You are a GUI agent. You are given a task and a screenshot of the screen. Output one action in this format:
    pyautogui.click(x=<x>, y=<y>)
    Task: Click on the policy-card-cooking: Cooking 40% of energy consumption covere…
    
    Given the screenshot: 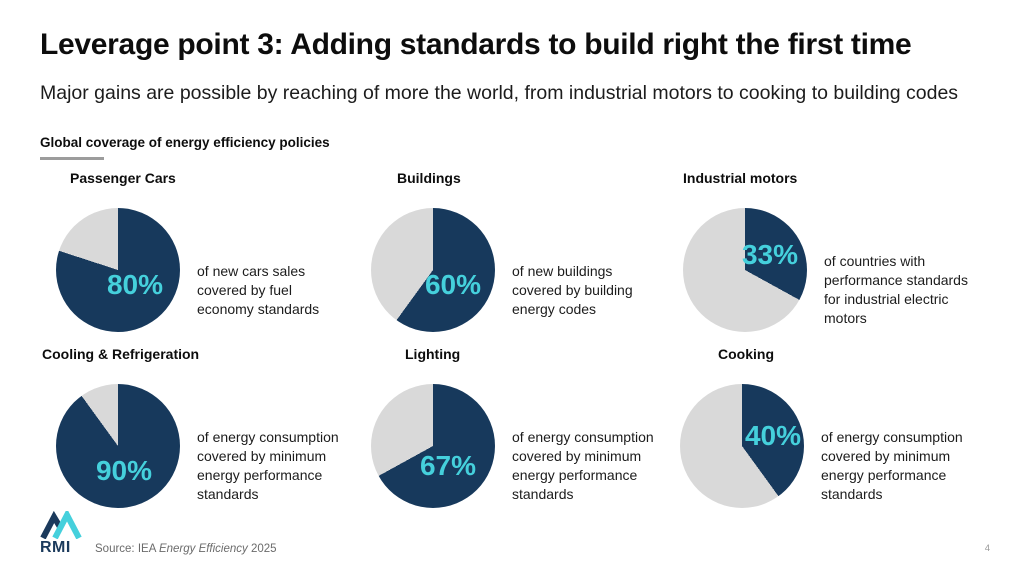 What is the action you would take?
    pyautogui.click(x=847, y=434)
    